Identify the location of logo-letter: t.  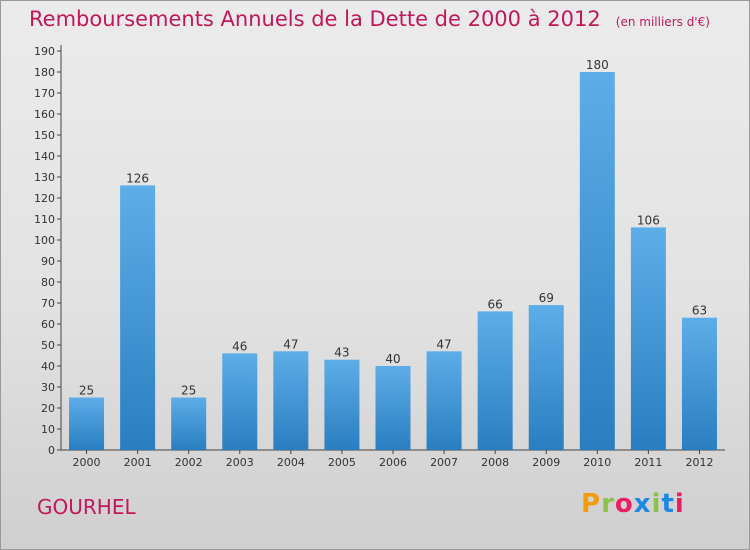
(668, 504).